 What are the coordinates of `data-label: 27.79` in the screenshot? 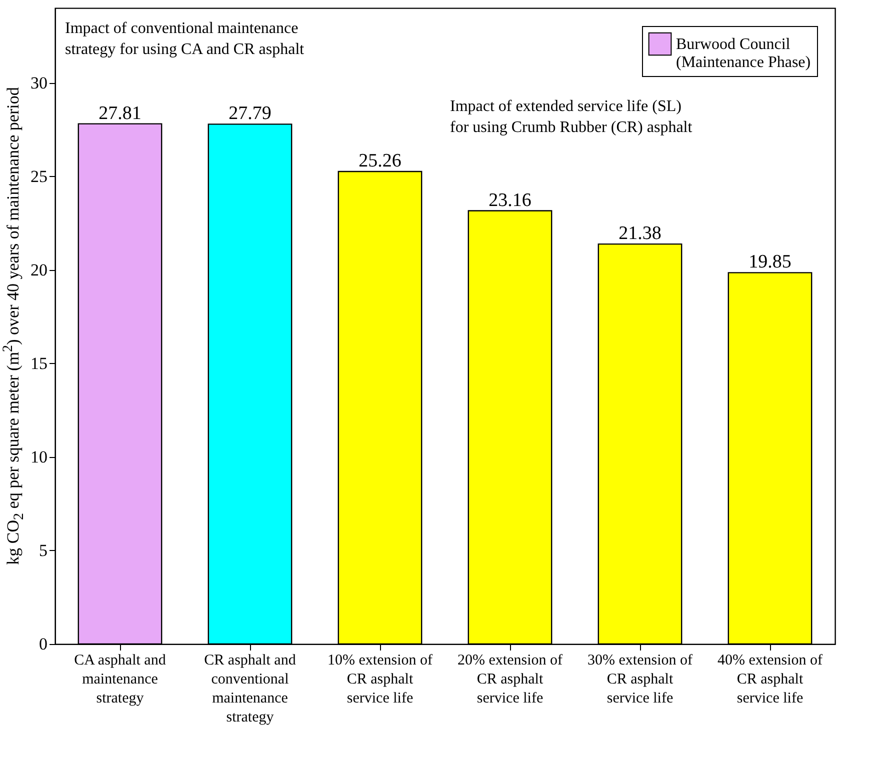 It's located at (250, 113).